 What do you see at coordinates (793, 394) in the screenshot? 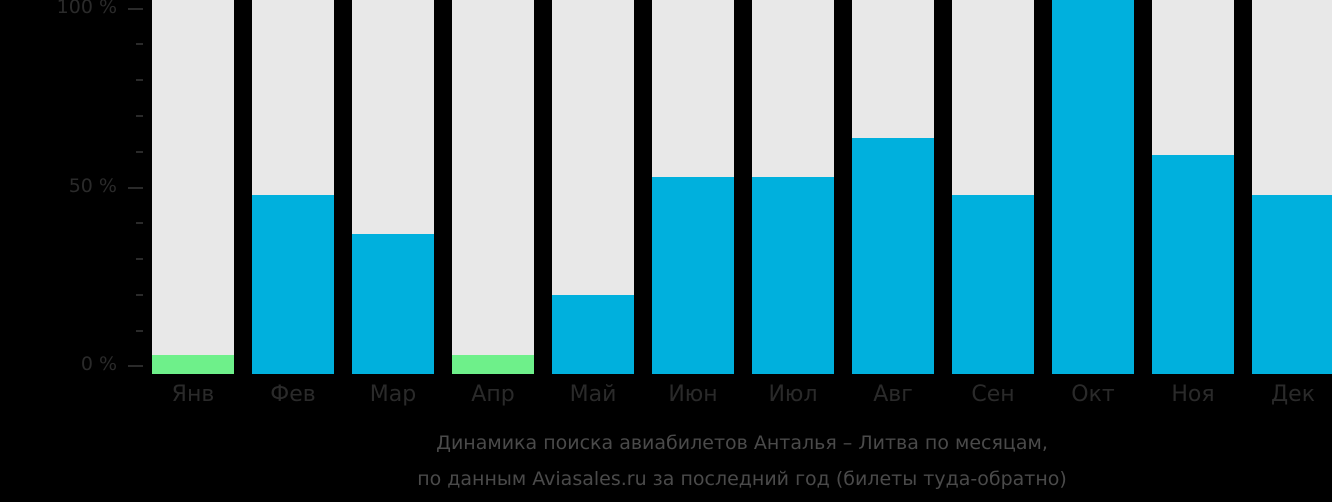
I see `x-tick-label: Июл` at bounding box center [793, 394].